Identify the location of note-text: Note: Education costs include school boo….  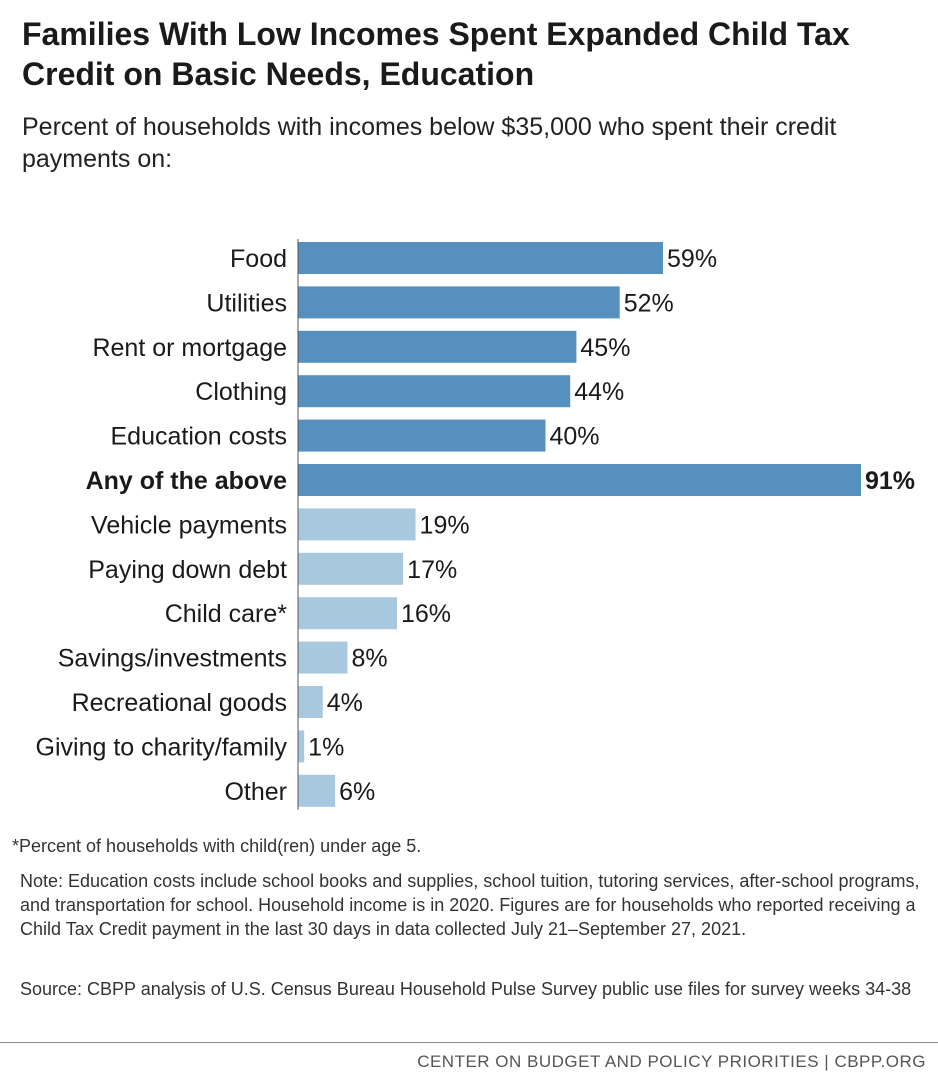
(470, 905).